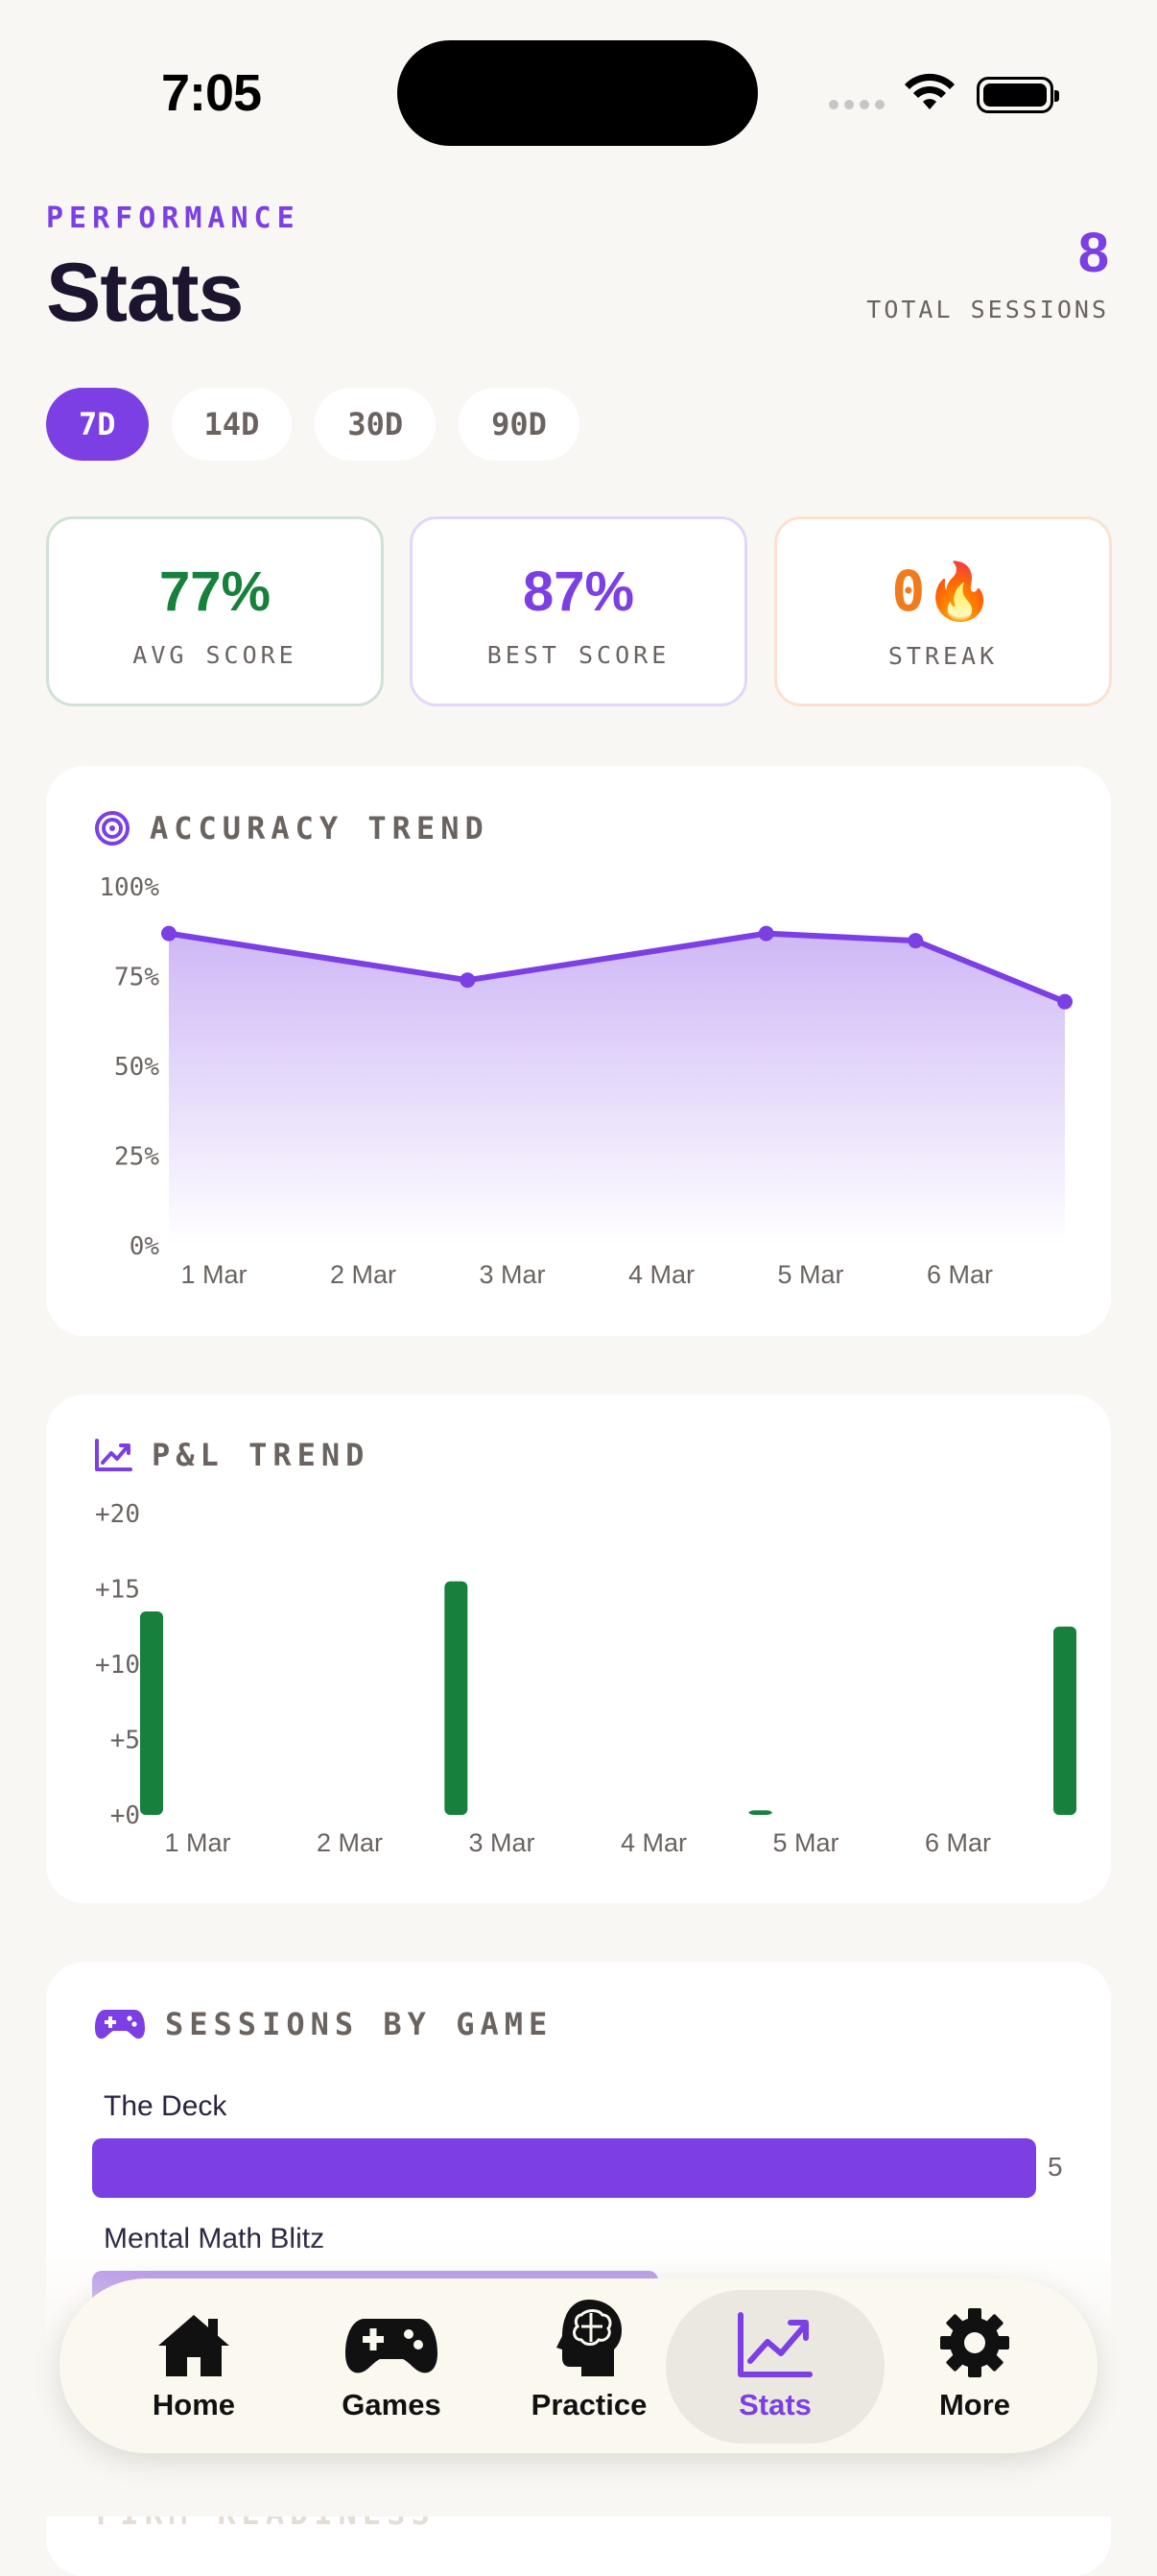 The image size is (1157, 2576). What do you see at coordinates (211, 93) in the screenshot?
I see `status-time: 7:05` at bounding box center [211, 93].